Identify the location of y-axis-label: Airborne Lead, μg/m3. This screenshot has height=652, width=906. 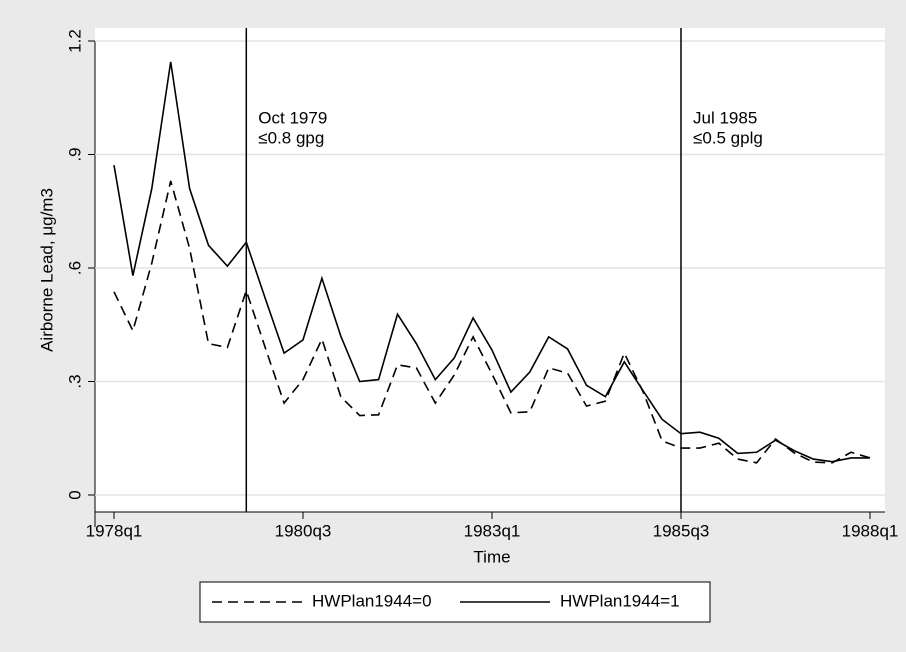
(46, 270).